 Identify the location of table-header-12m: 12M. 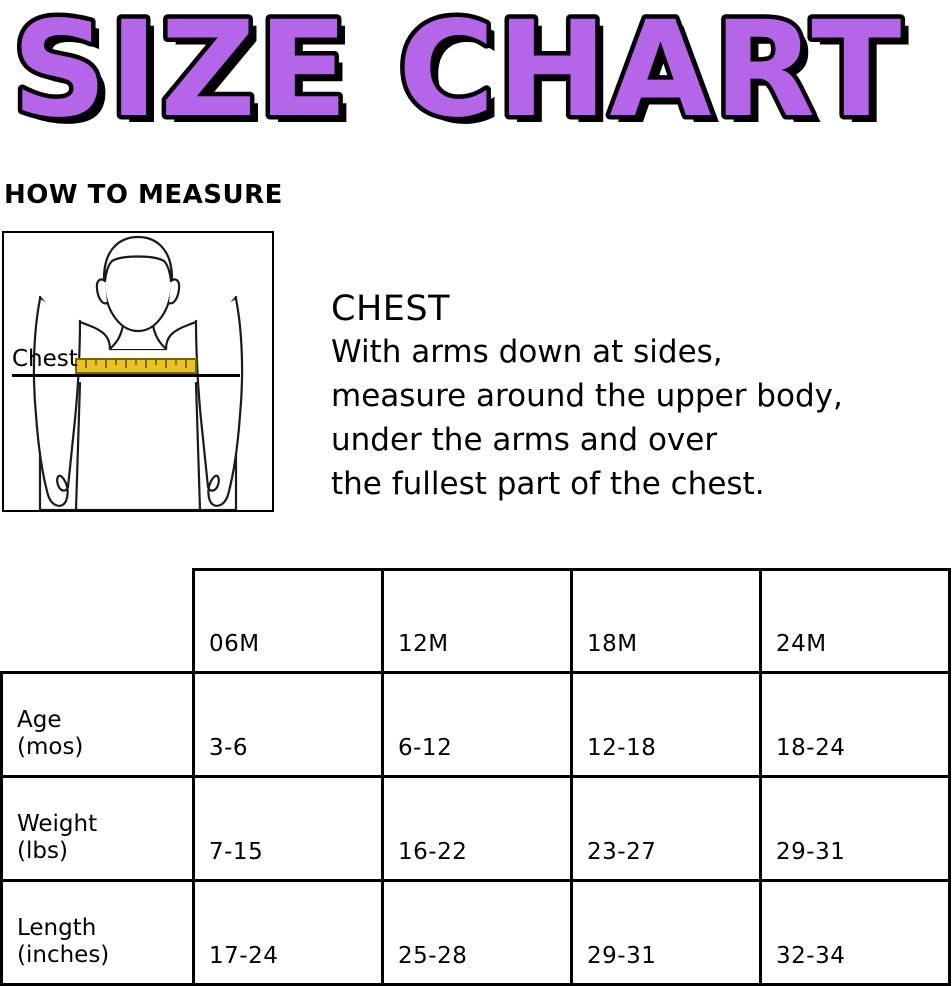
(477, 621).